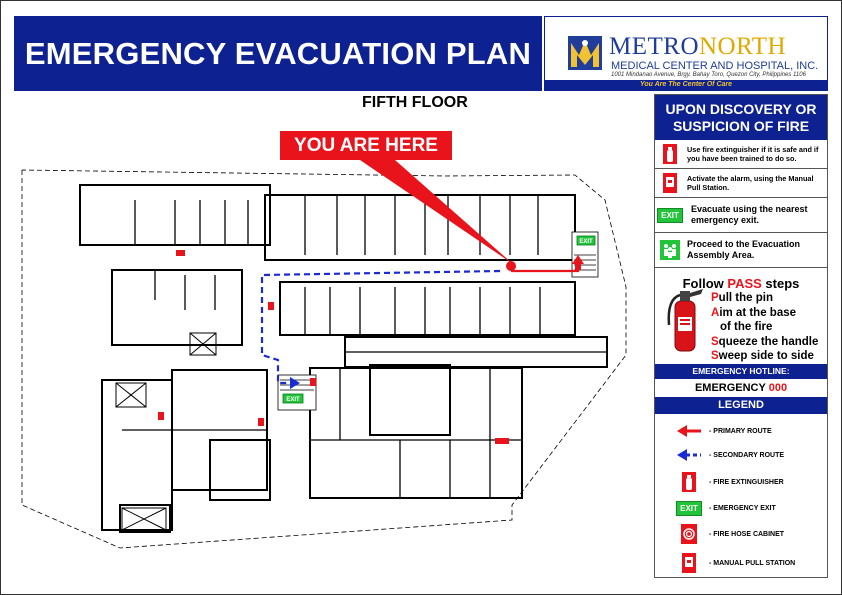 Image resolution: width=842 pixels, height=595 pixels. Describe the element at coordinates (752, 563) in the screenshot. I see `legend-label: - MANUAL PULL STATION` at that location.